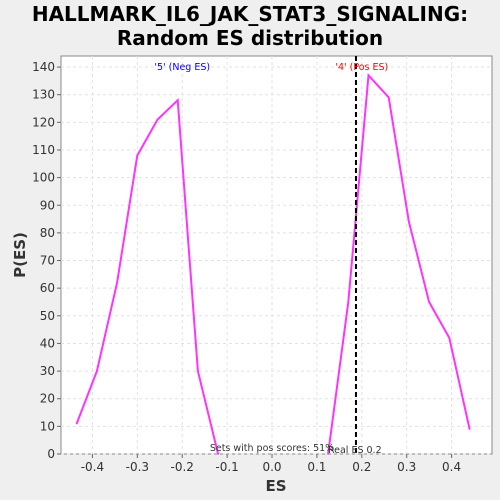 The image size is (500, 500). I want to click on y-tick-label: 20, so click(47, 399).